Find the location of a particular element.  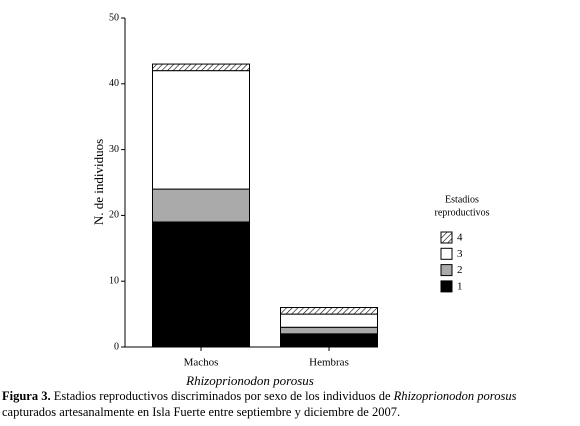

y-axis-label: N. de individuos is located at coordinates (98, 182).